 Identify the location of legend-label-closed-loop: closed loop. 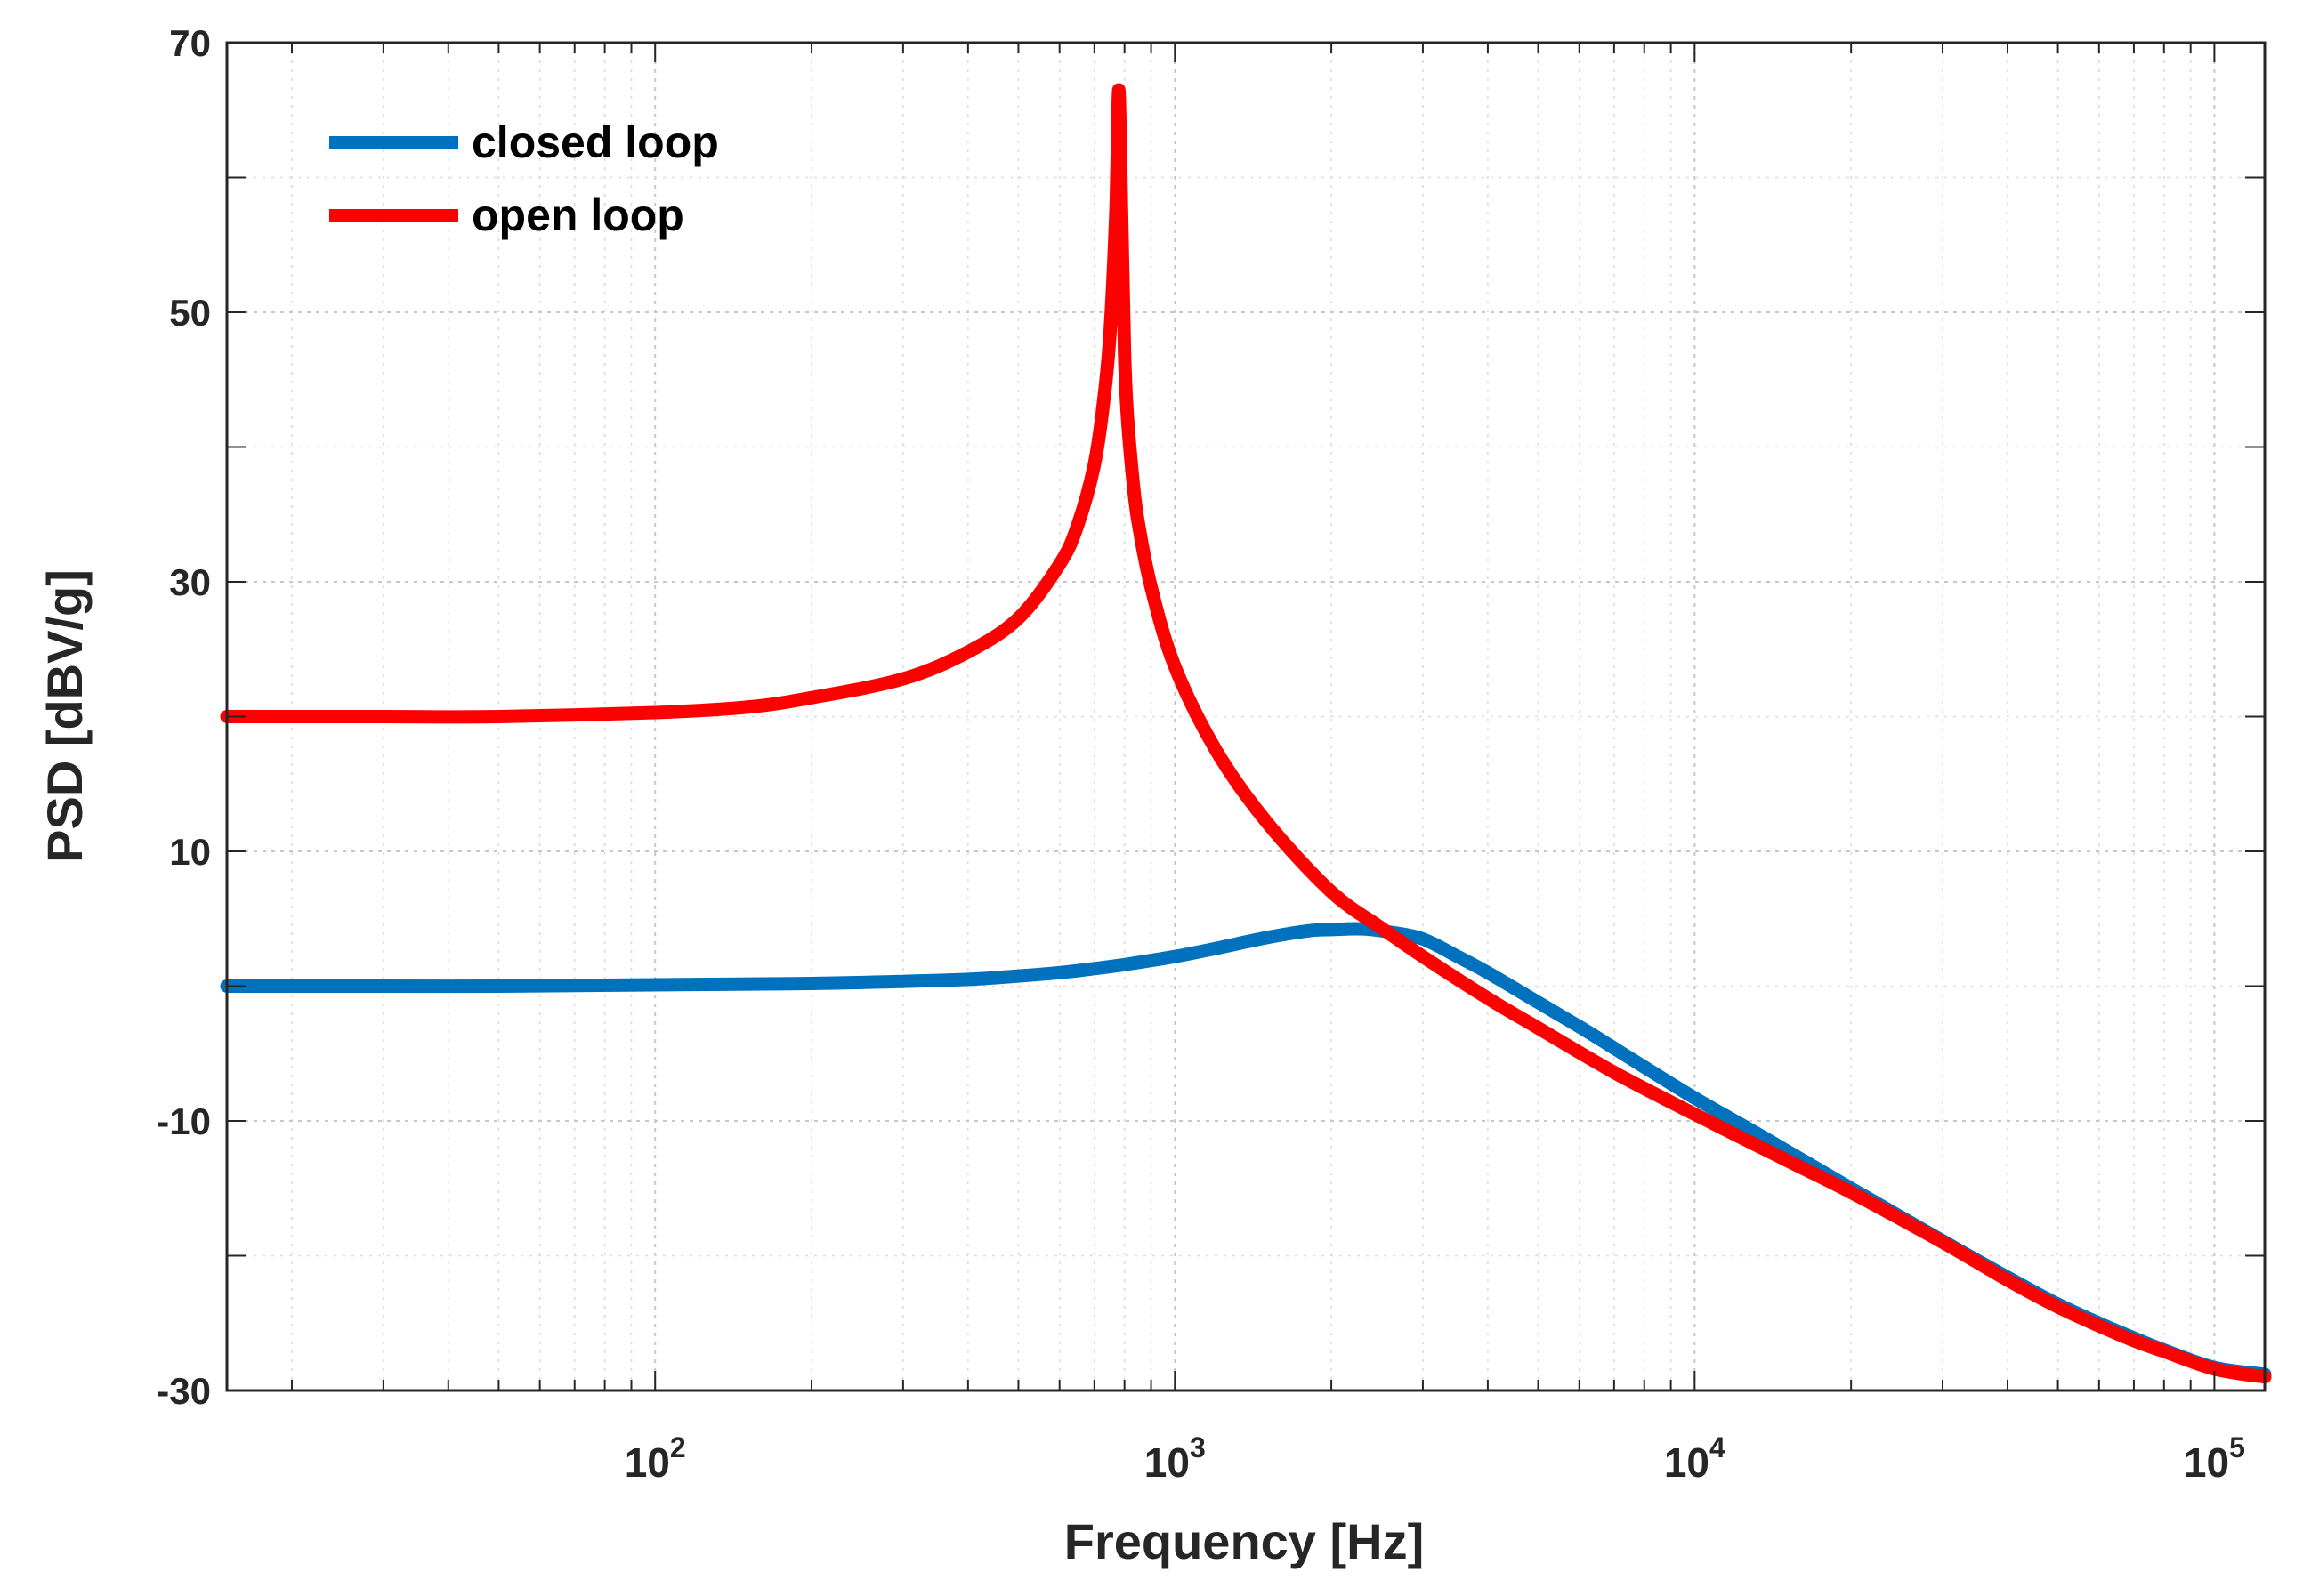
(595, 142).